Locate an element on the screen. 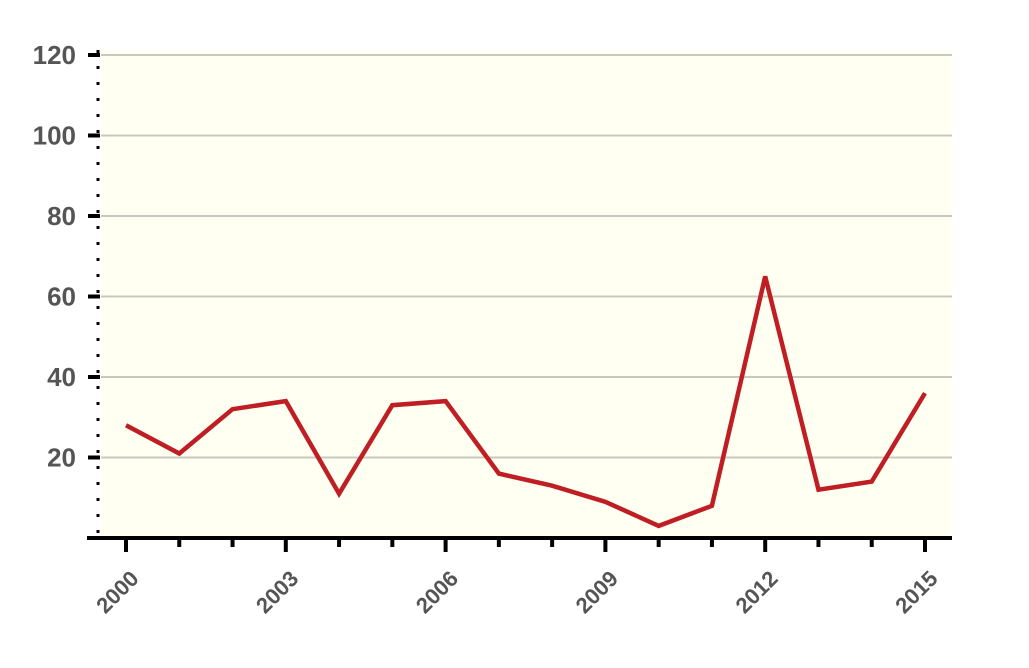 This screenshot has width=1029, height=668. x-tick-label-2015: 2015 is located at coordinates (916, 592).